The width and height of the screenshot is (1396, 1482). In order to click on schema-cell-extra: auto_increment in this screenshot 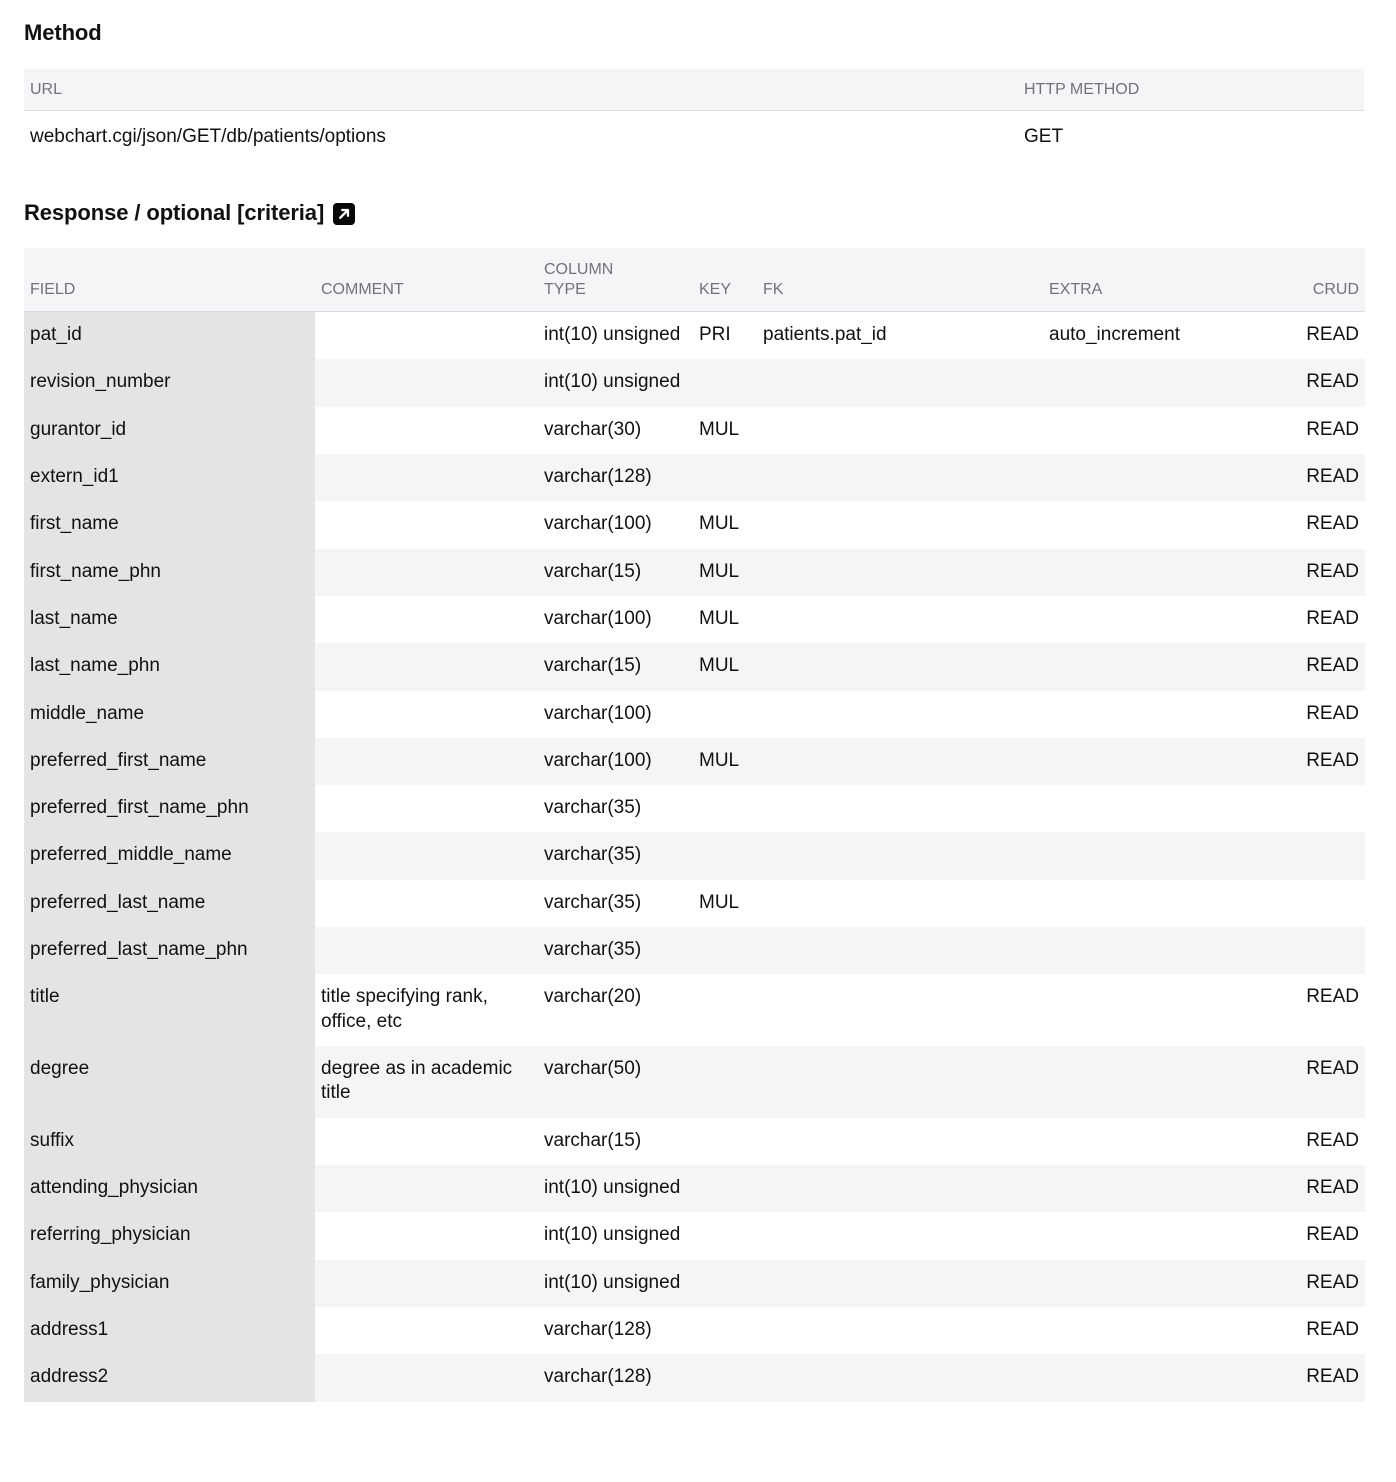, I will do `click(1161, 335)`.